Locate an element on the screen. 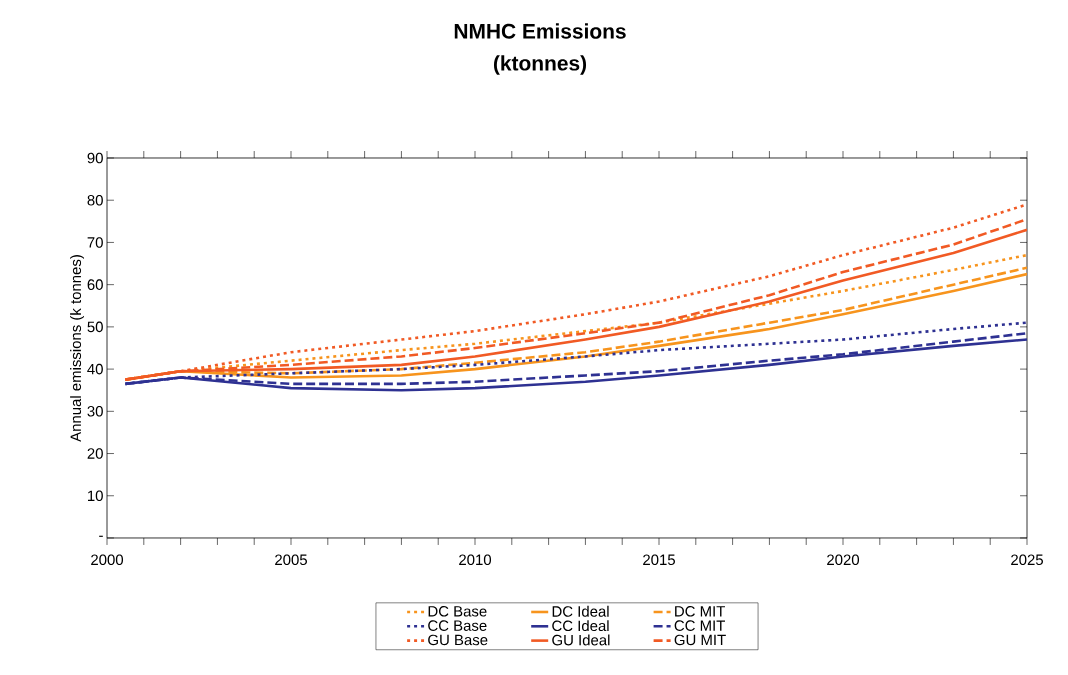 The height and width of the screenshot is (675, 1068). y-tick-label: - is located at coordinates (101, 536).